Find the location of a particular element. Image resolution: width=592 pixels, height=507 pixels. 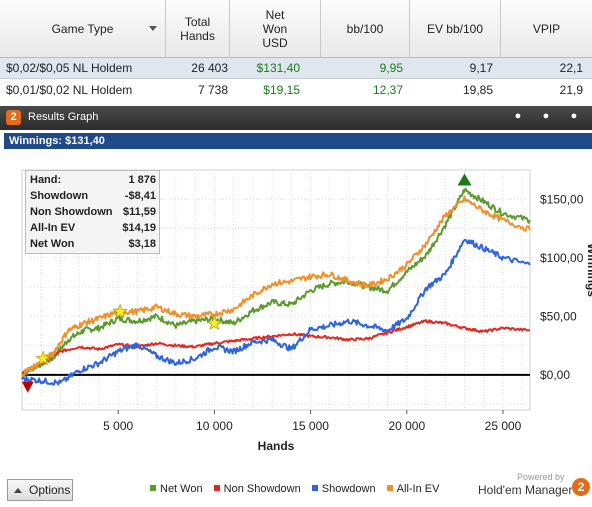

cell-game-type: $0,02/$0,05 NL Holdem is located at coordinates (69, 68).